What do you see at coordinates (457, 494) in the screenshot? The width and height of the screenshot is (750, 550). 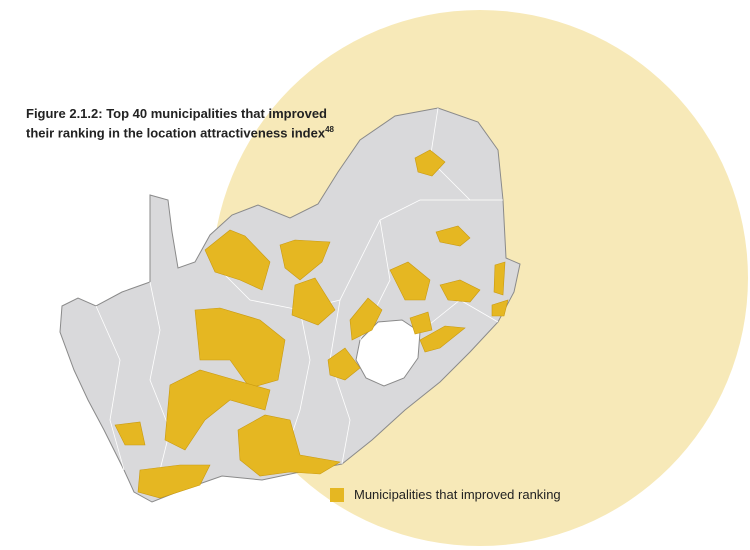 I see `legend-label: Municipalities that improved ranking` at bounding box center [457, 494].